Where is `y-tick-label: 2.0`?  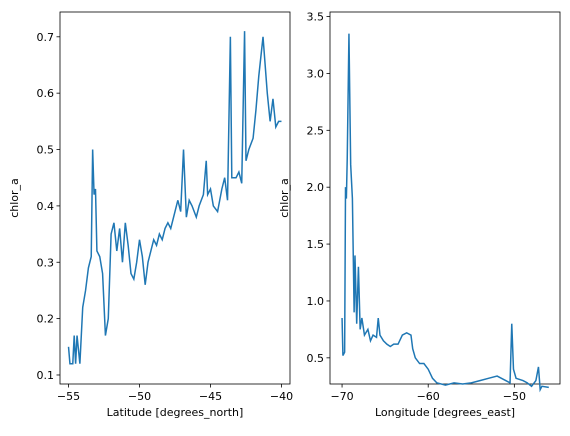
y-tick-label: 2.0 is located at coordinates (316, 187).